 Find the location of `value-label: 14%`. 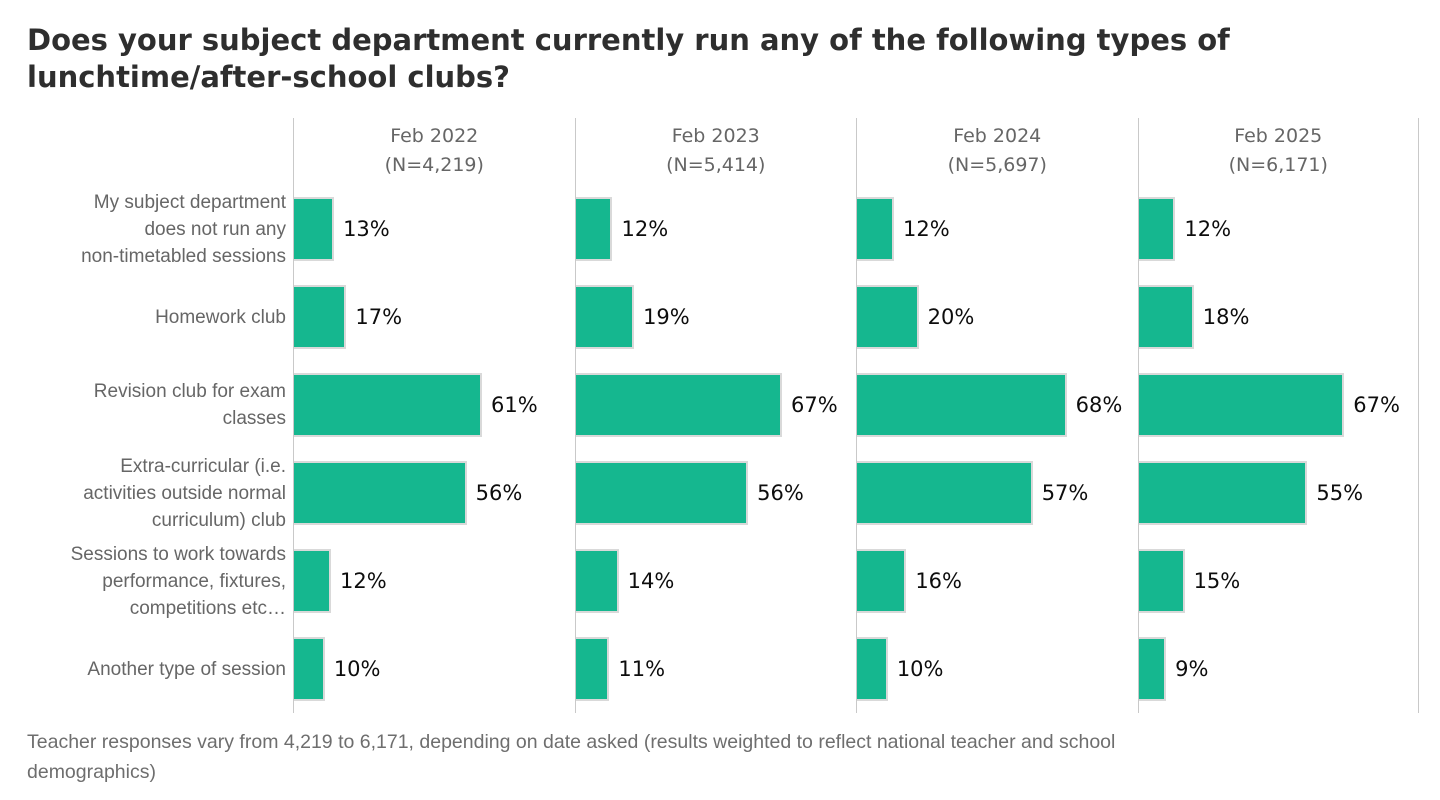

value-label: 14% is located at coordinates (651, 581).